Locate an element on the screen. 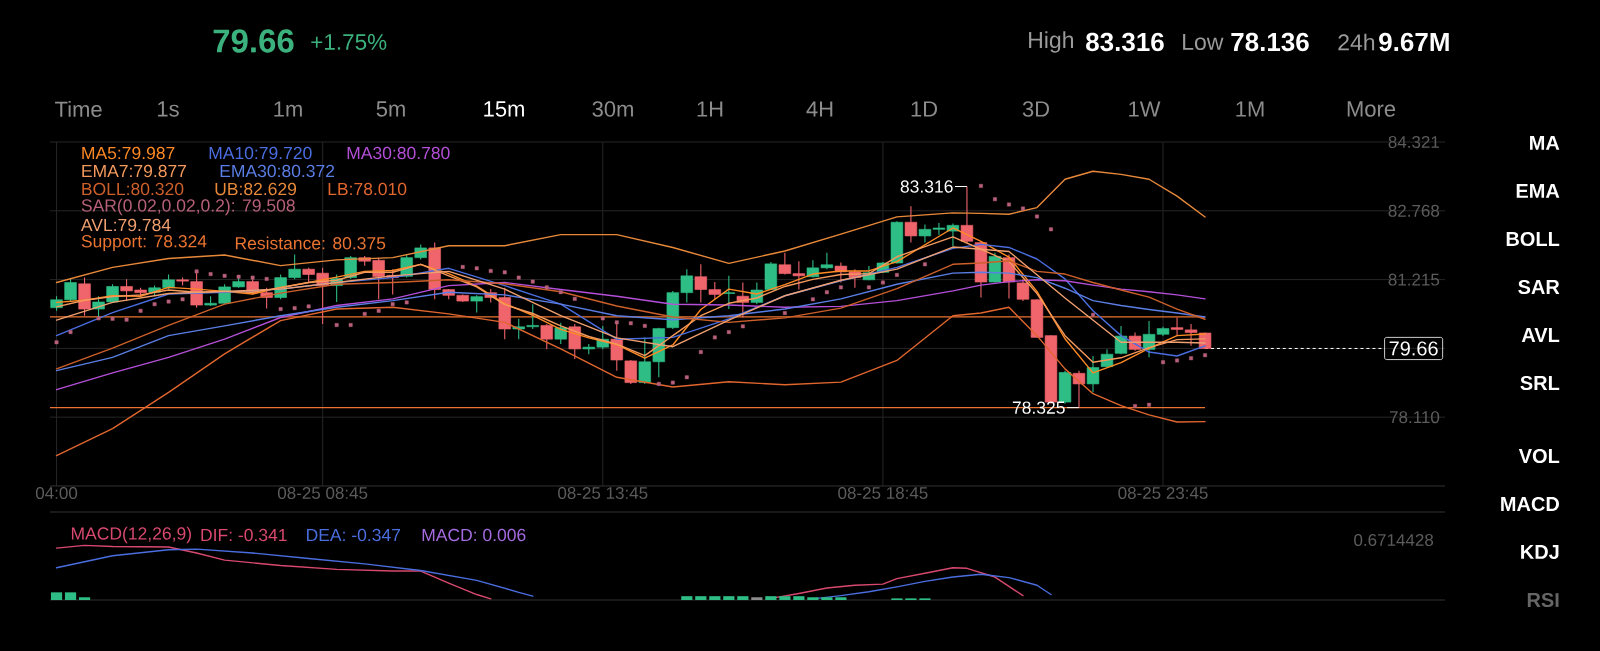 The height and width of the screenshot is (651, 1600). text: Time is located at coordinates (78, 109).